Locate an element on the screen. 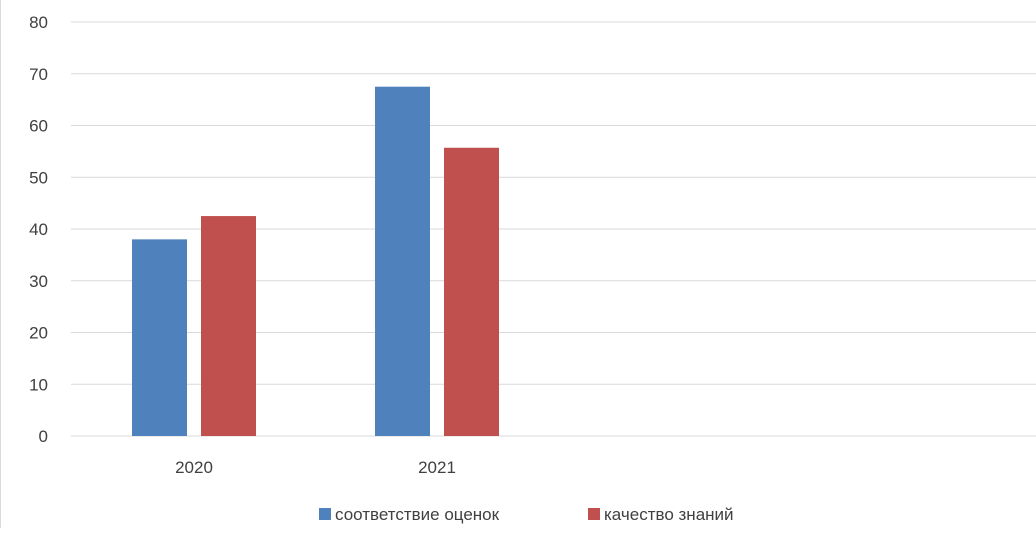  y-tick-label: 20 is located at coordinates (38, 333).